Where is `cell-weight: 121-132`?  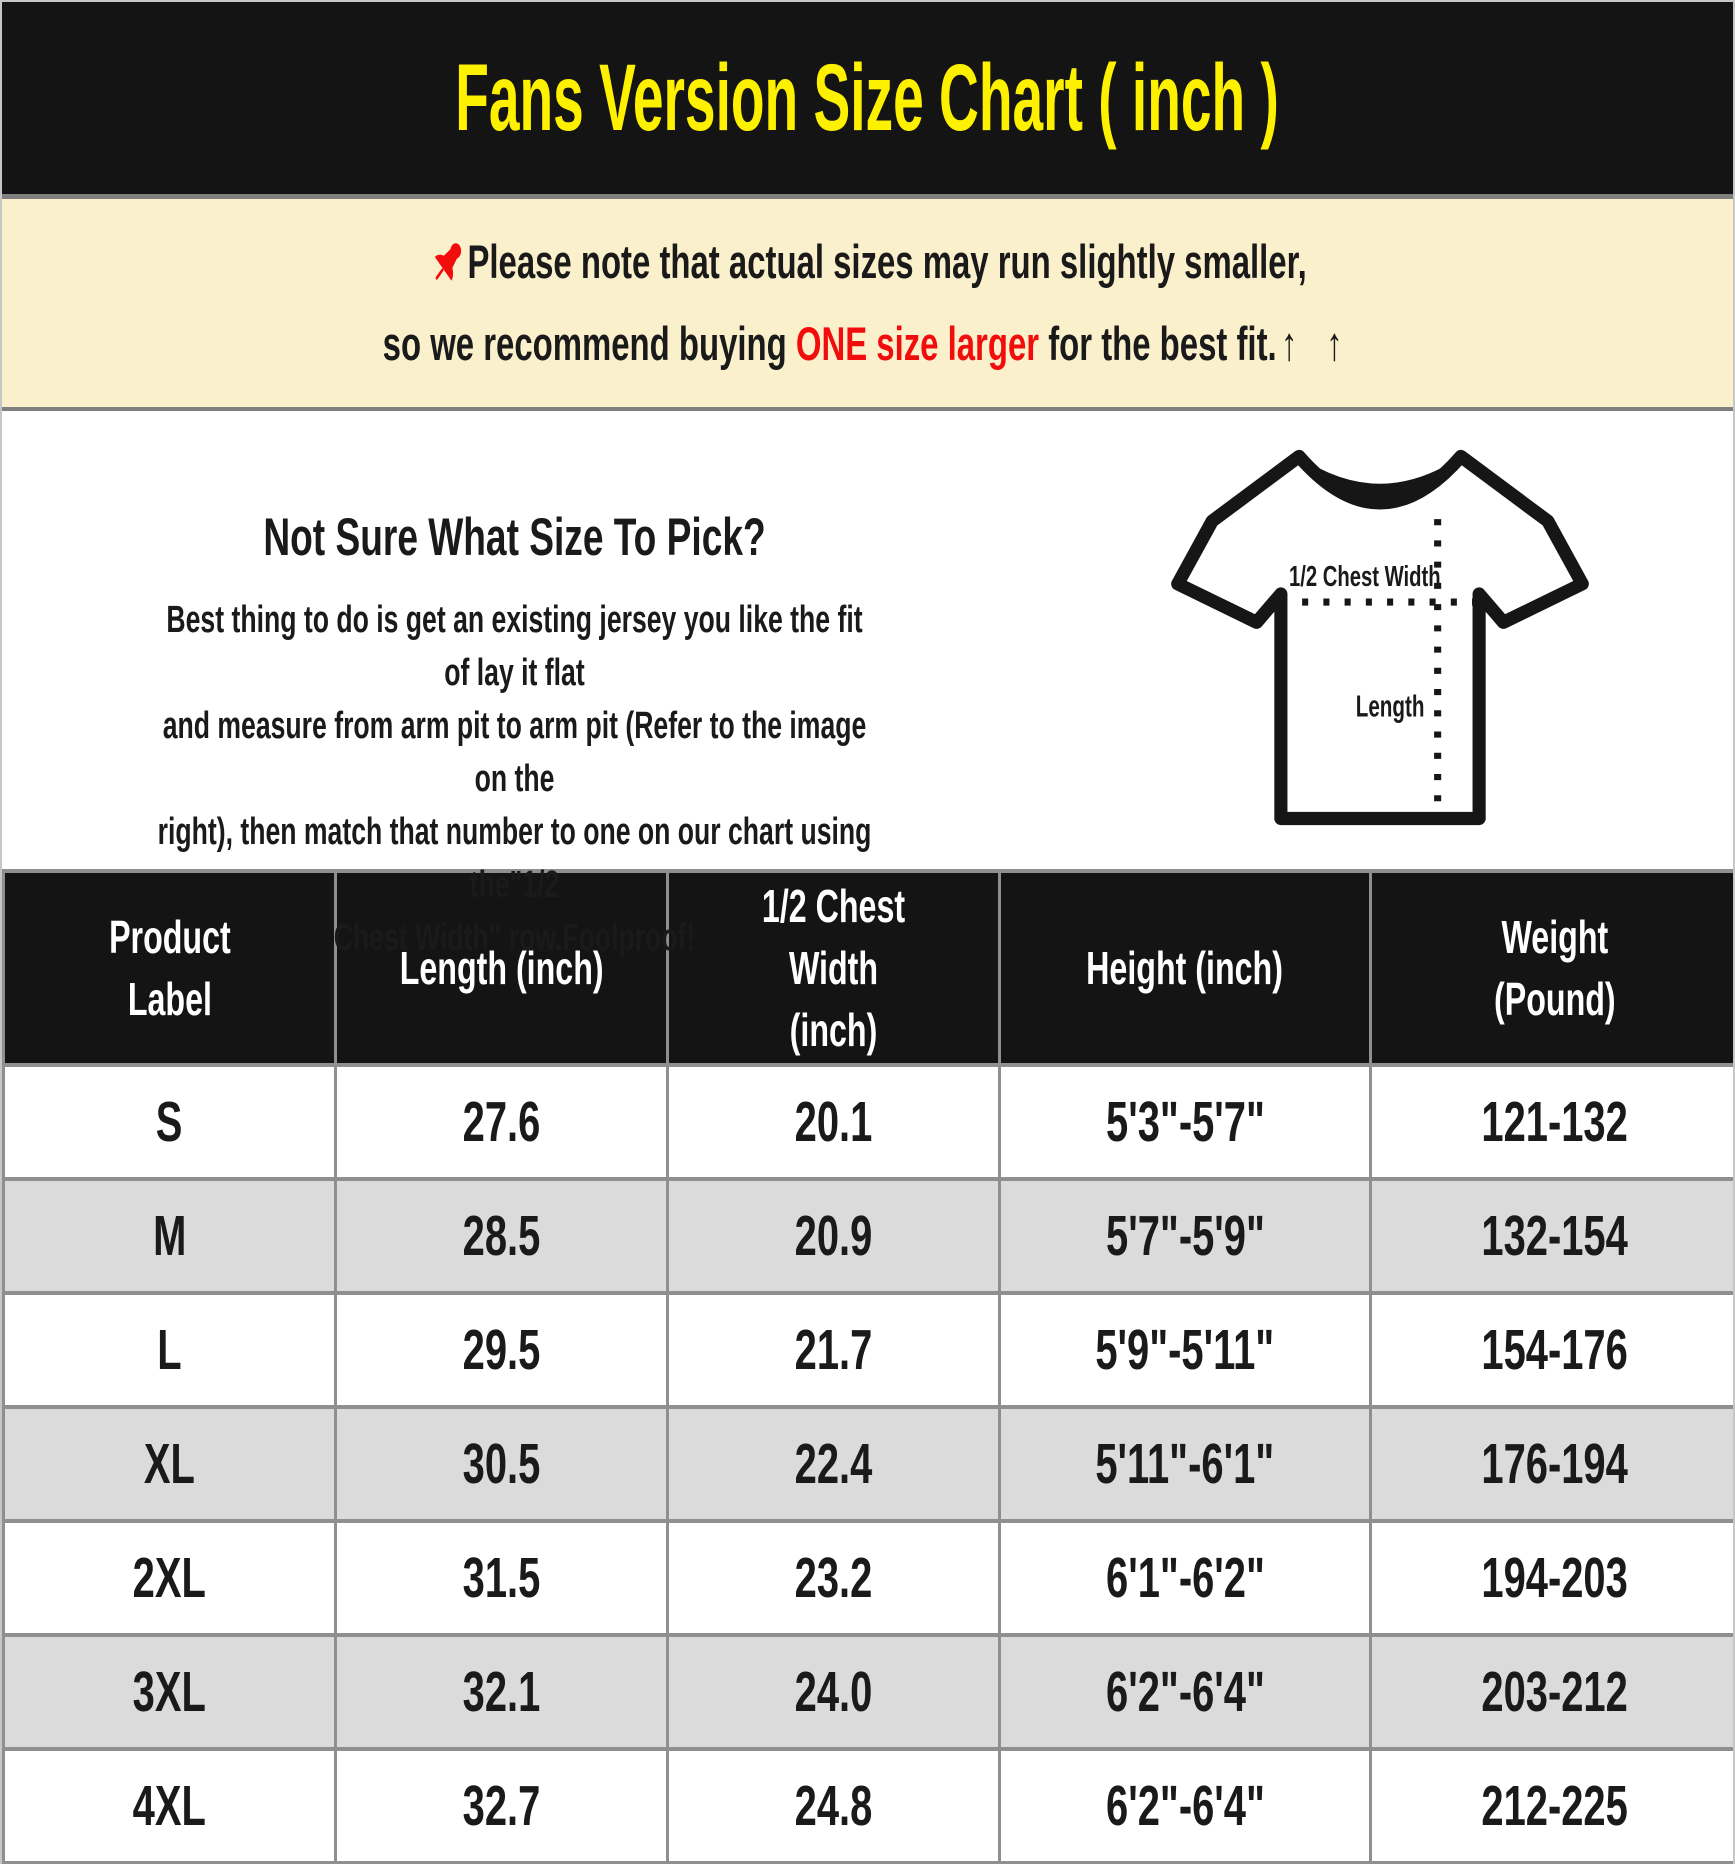
cell-weight: 121-132 is located at coordinates (1551, 1122).